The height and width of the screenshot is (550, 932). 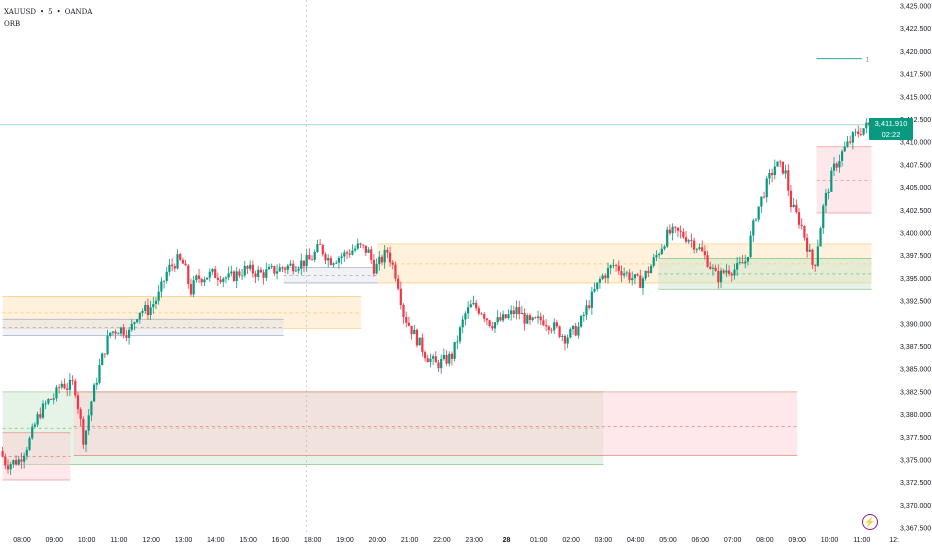 I want to click on orb-zone-red, so click(x=435, y=423).